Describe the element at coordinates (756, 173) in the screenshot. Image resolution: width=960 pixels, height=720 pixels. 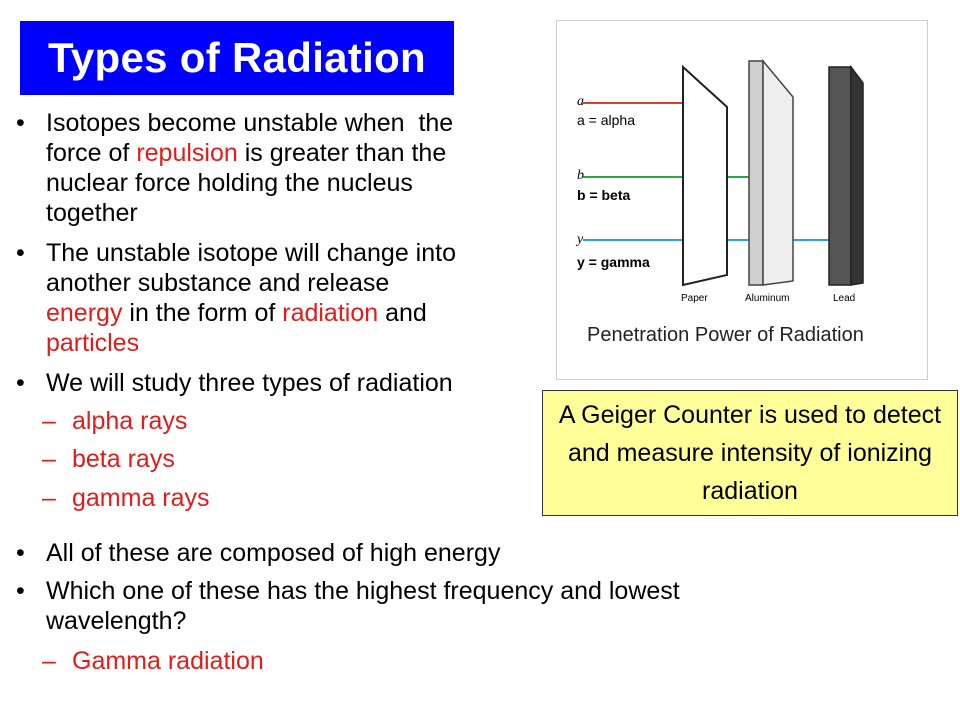
I see `aluminum-sheet-front` at that location.